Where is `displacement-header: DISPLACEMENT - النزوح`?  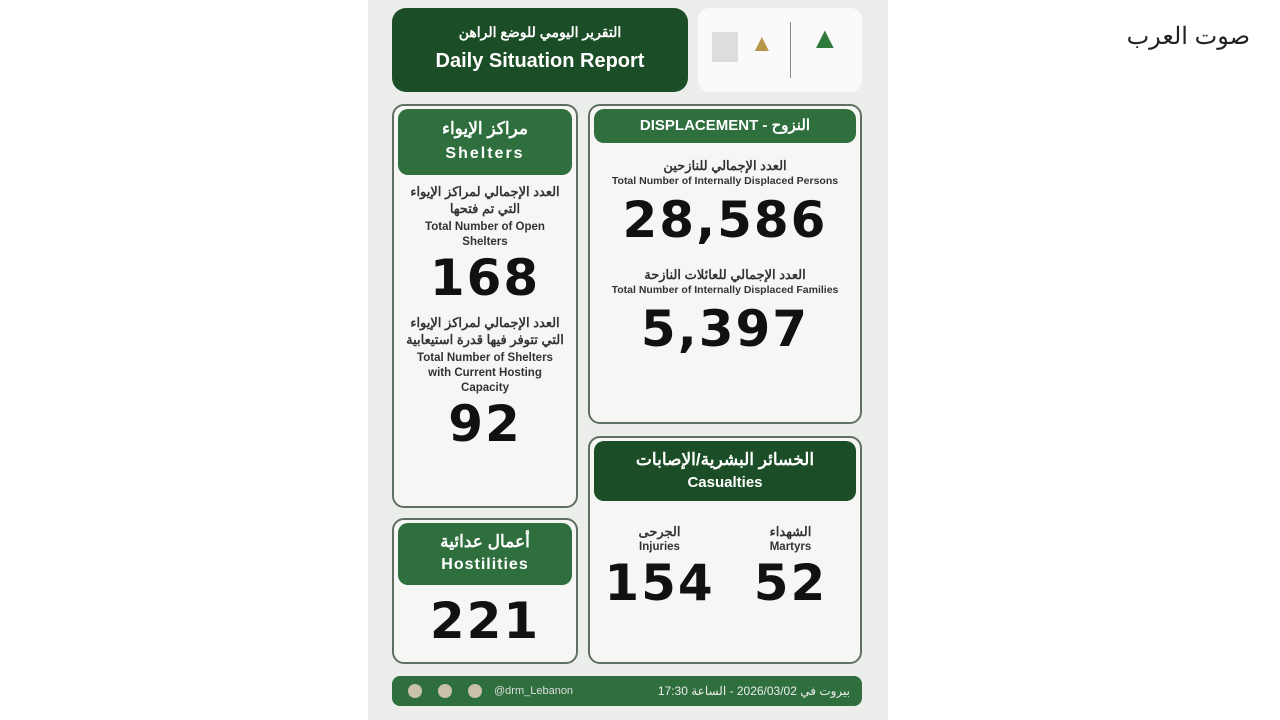 displacement-header: DISPLACEMENT - النزوح is located at coordinates (725, 126).